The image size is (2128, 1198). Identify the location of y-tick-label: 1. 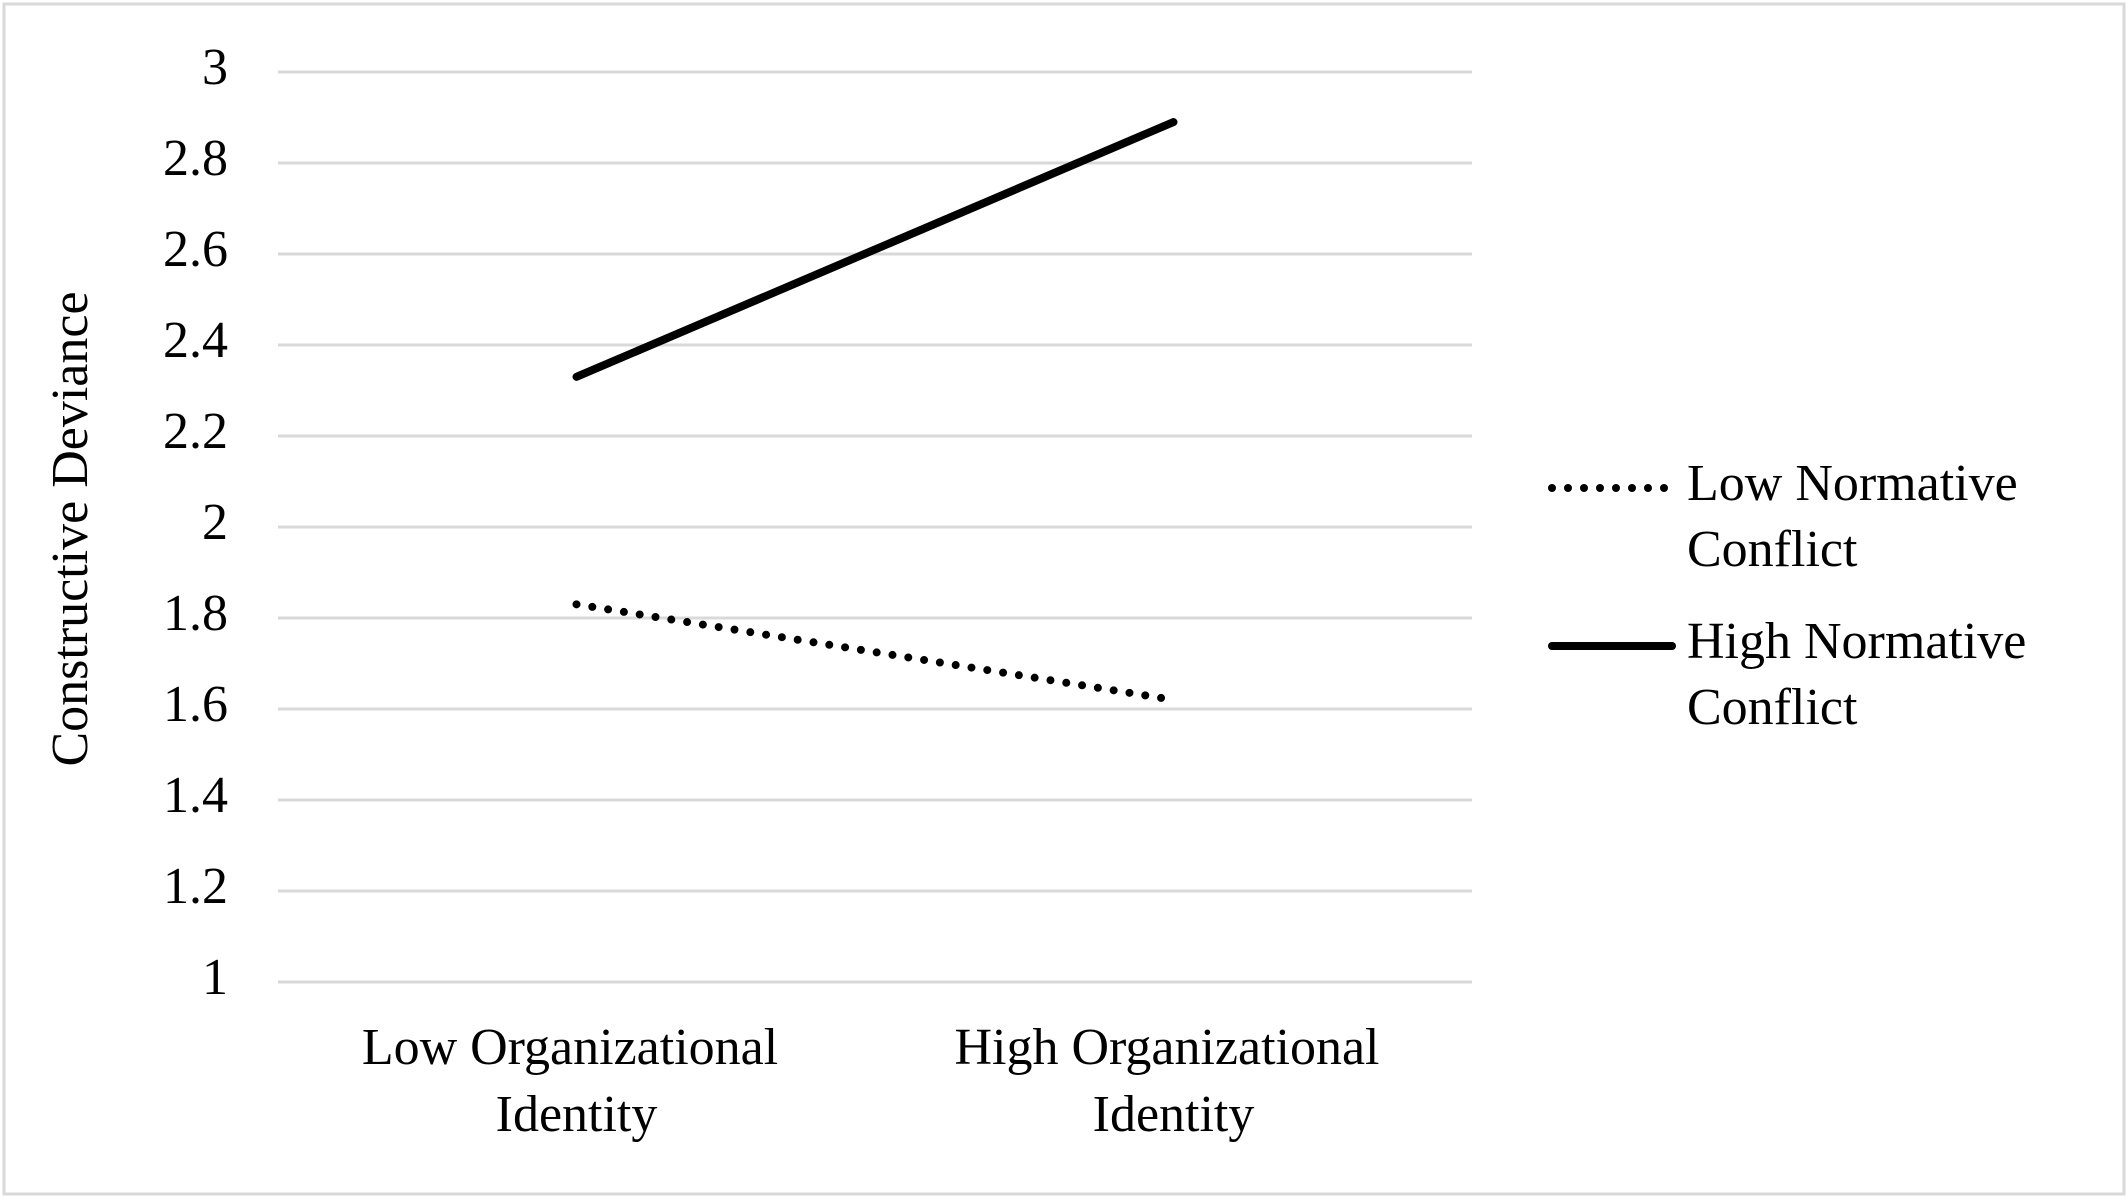
(215, 977).